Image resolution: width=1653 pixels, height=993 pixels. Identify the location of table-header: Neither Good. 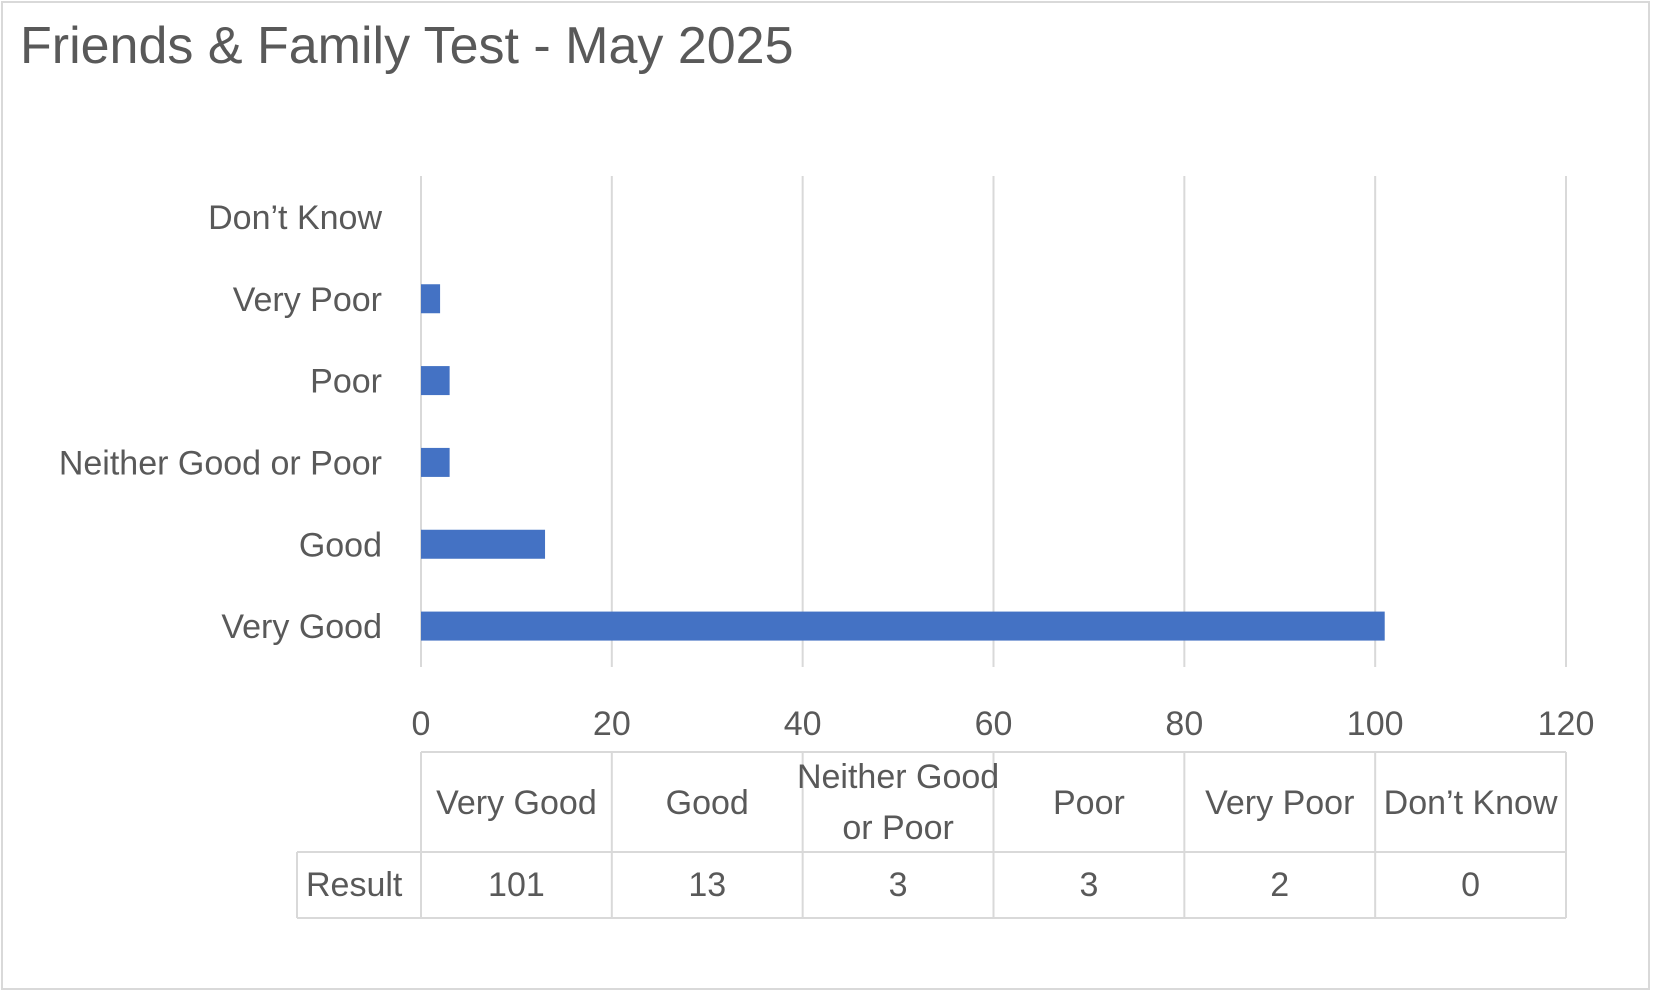
(898, 777).